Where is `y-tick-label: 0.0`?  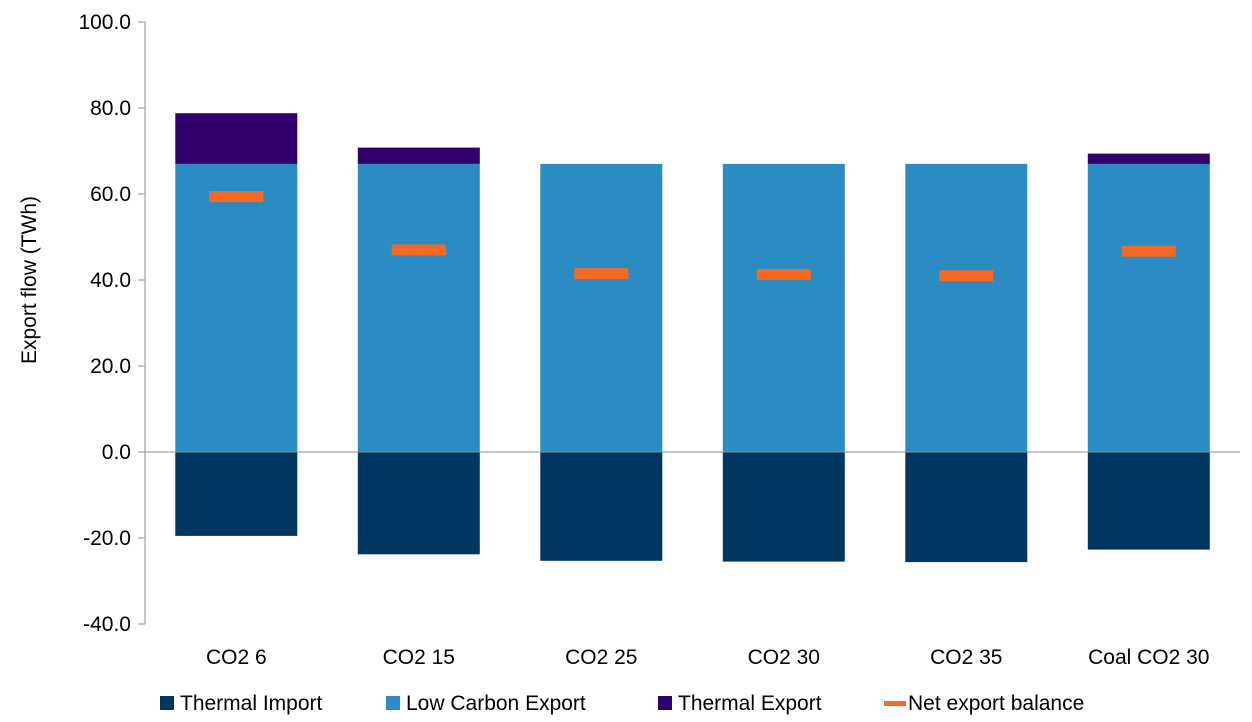 y-tick-label: 0.0 is located at coordinates (116, 452).